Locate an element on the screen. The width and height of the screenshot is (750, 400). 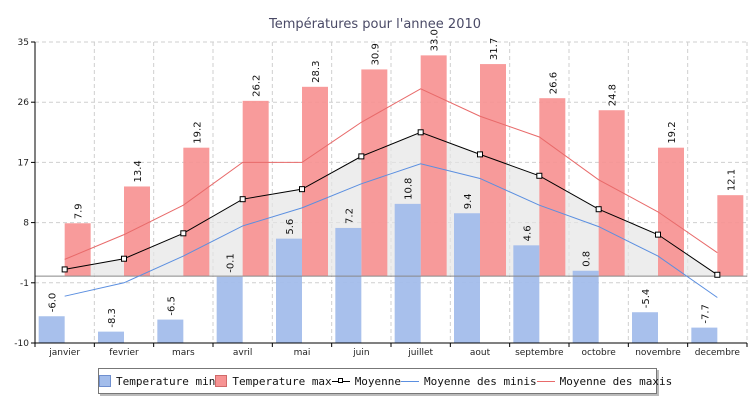
y-tick-label: 26 is located at coordinates (24, 103).